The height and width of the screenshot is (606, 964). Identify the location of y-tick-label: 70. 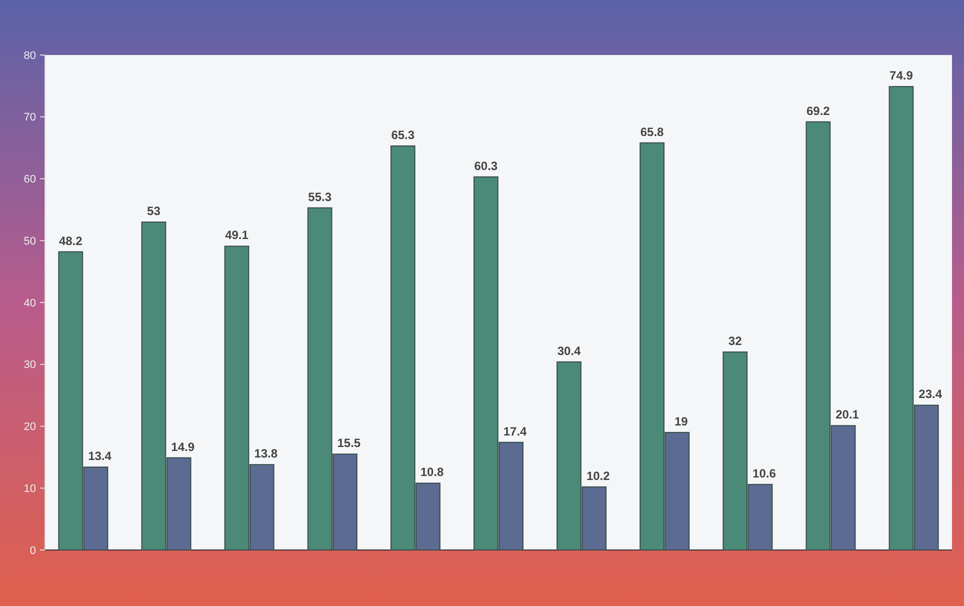
(30, 118).